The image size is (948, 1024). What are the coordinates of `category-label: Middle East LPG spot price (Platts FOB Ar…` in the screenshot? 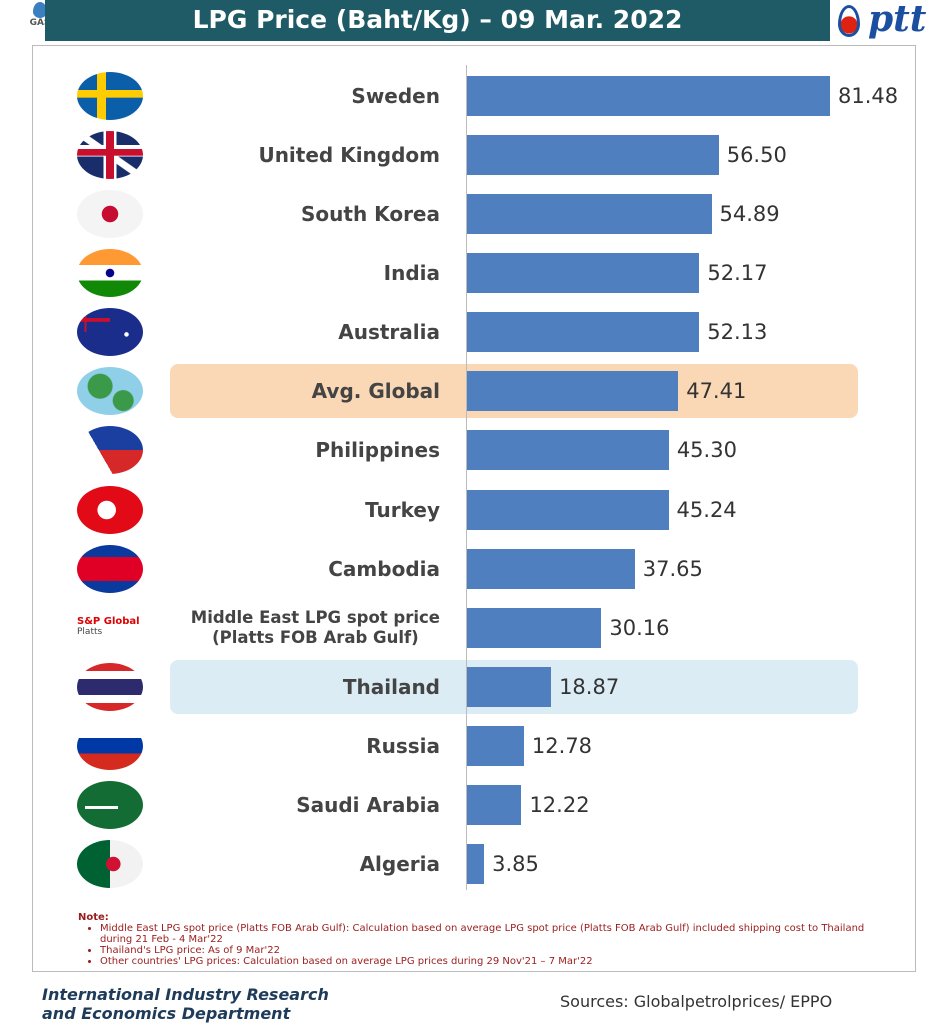 It's located at (315, 630).